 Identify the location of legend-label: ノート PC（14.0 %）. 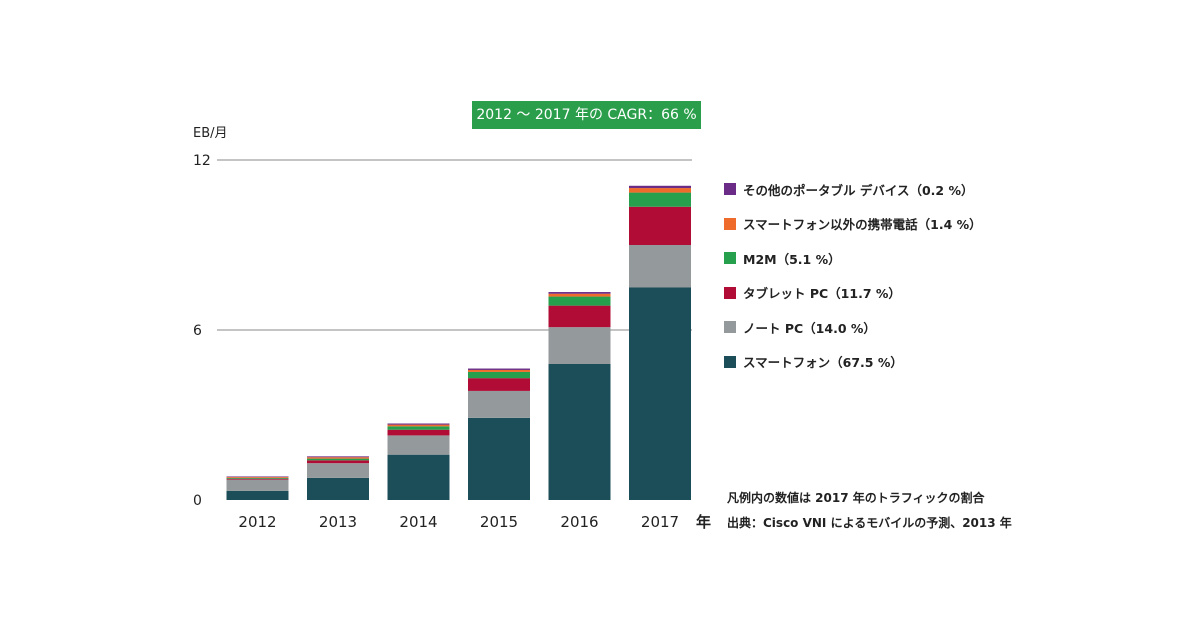
(809, 328).